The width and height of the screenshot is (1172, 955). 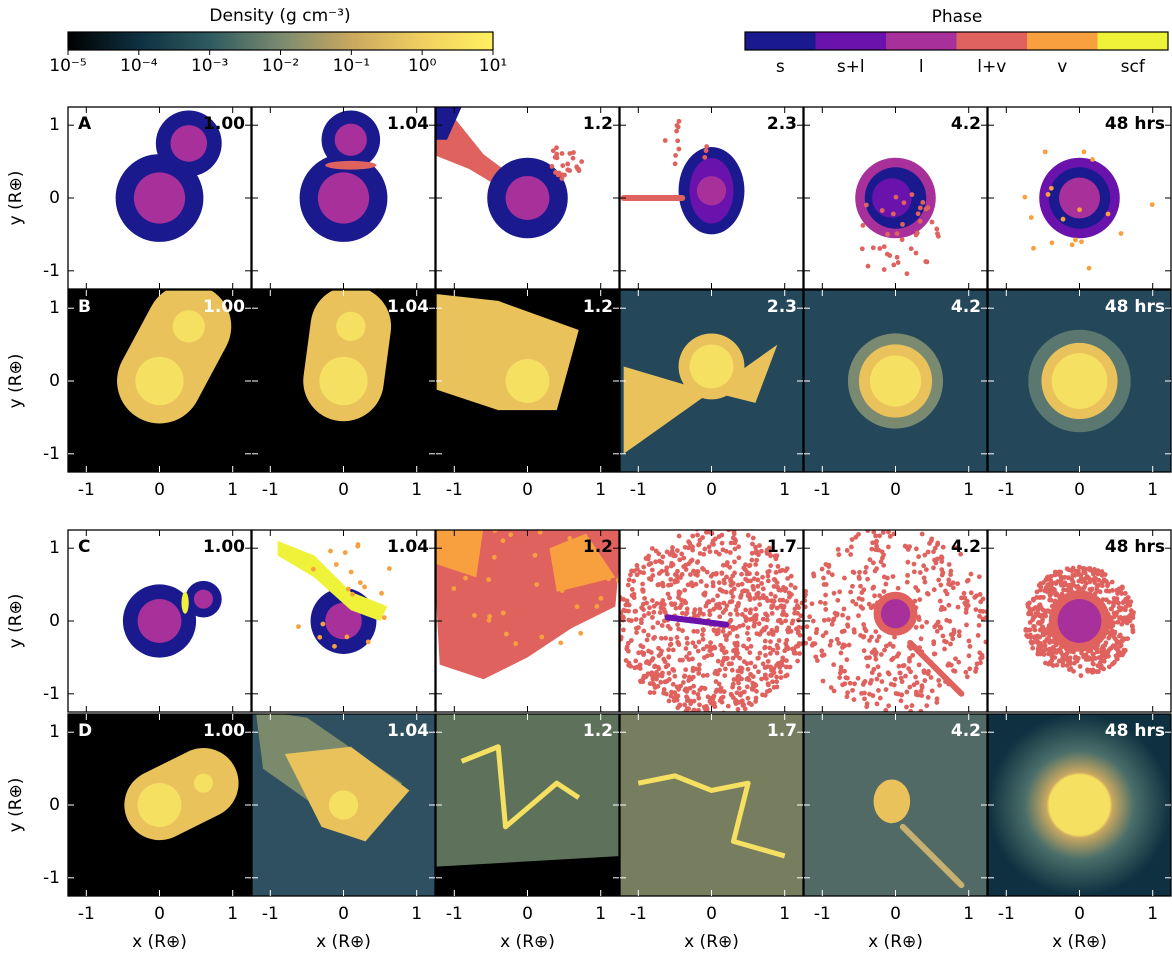 What do you see at coordinates (782, 124) in the screenshot?
I see `time-label: 2.3` at bounding box center [782, 124].